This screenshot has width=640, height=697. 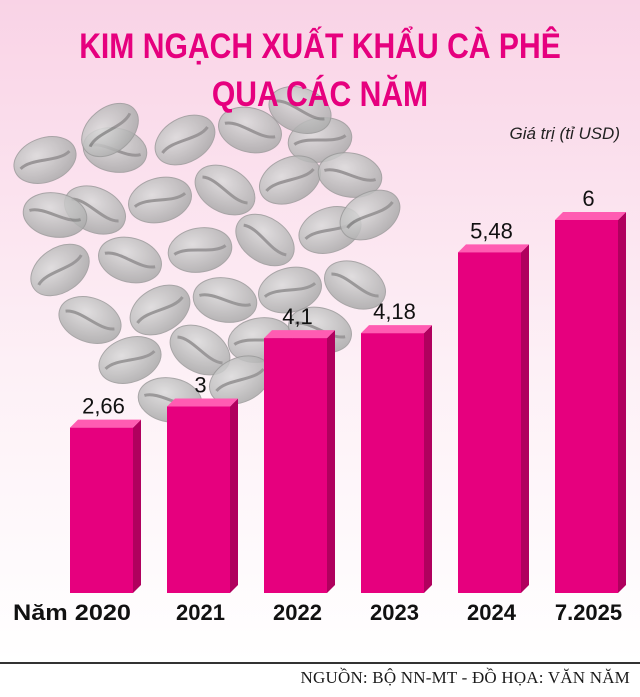 What do you see at coordinates (394, 311) in the screenshot?
I see `bar-value-label: 4,18` at bounding box center [394, 311].